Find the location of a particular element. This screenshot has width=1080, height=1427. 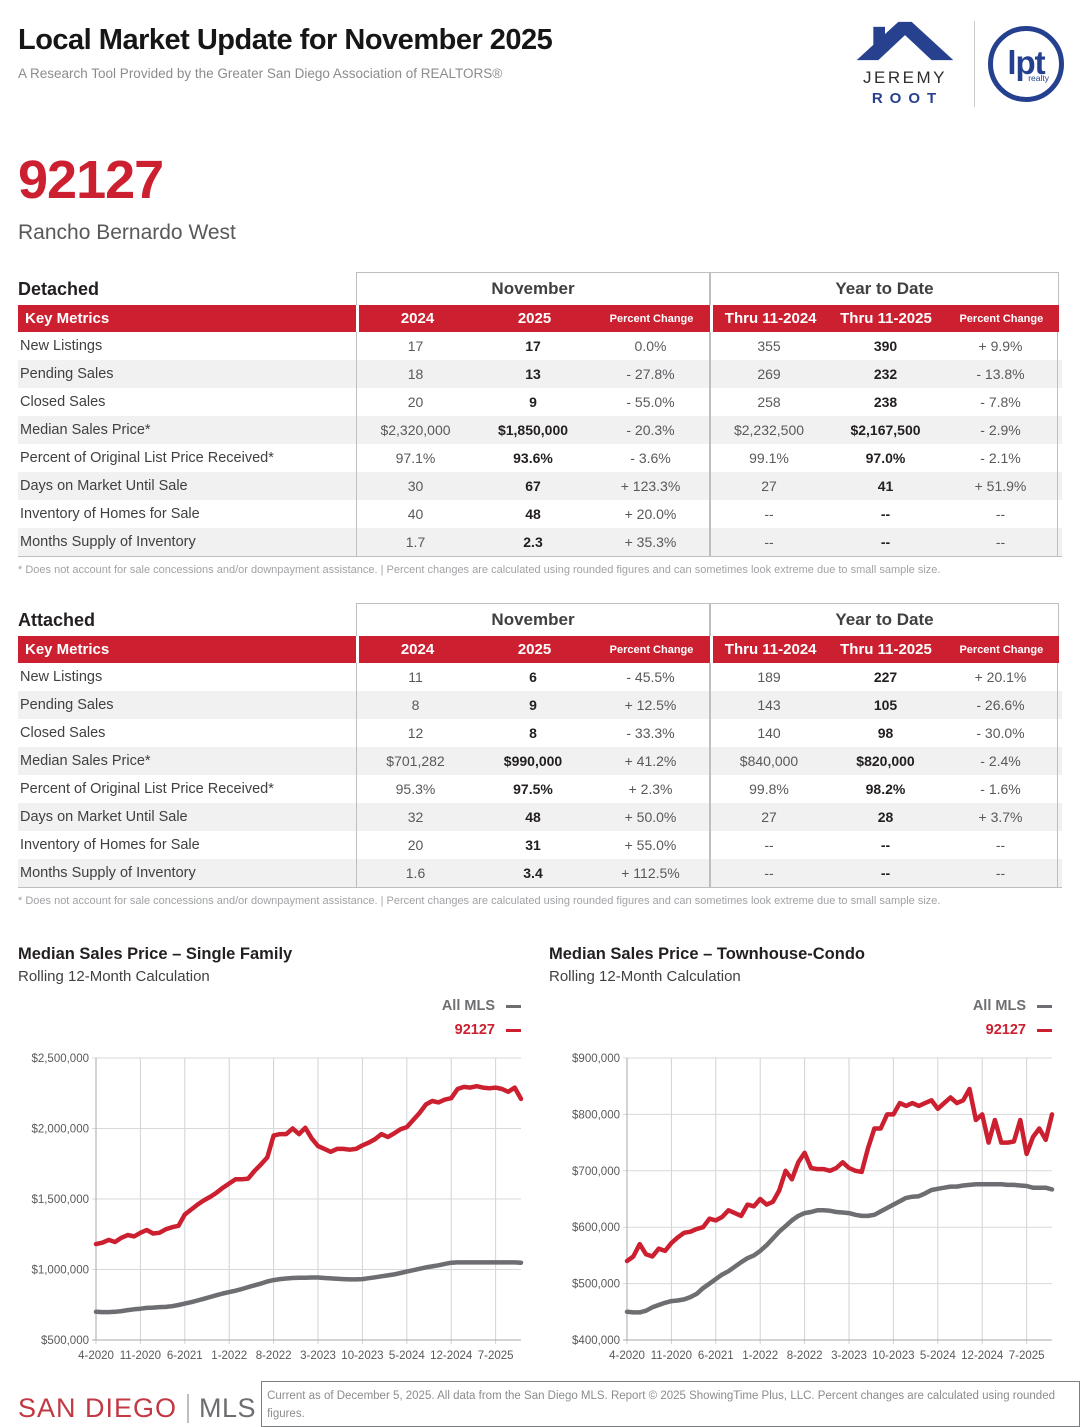

metric-value: $2,232,500 is located at coordinates (768, 430).